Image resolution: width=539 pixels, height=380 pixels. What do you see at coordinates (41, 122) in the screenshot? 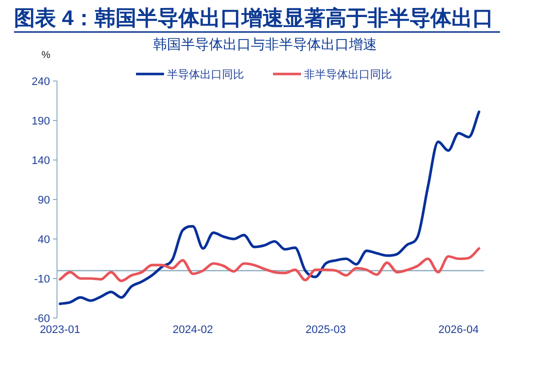
I see `y-tick-label: 190` at bounding box center [41, 122].